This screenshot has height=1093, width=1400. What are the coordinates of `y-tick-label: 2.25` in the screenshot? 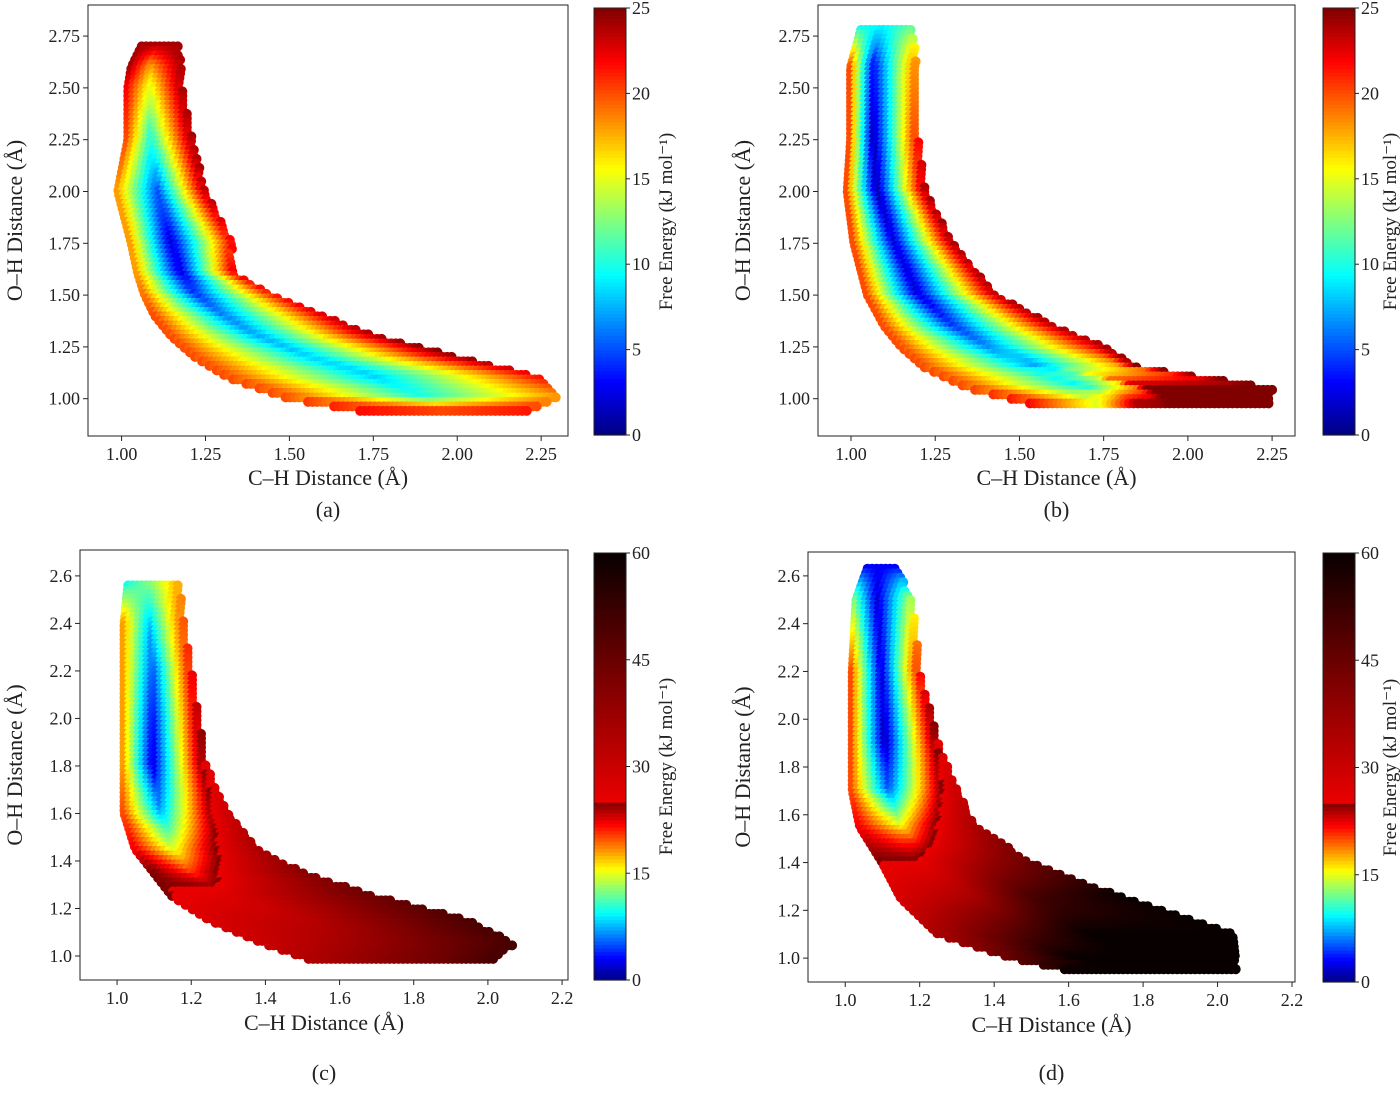 It's located at (65, 140).